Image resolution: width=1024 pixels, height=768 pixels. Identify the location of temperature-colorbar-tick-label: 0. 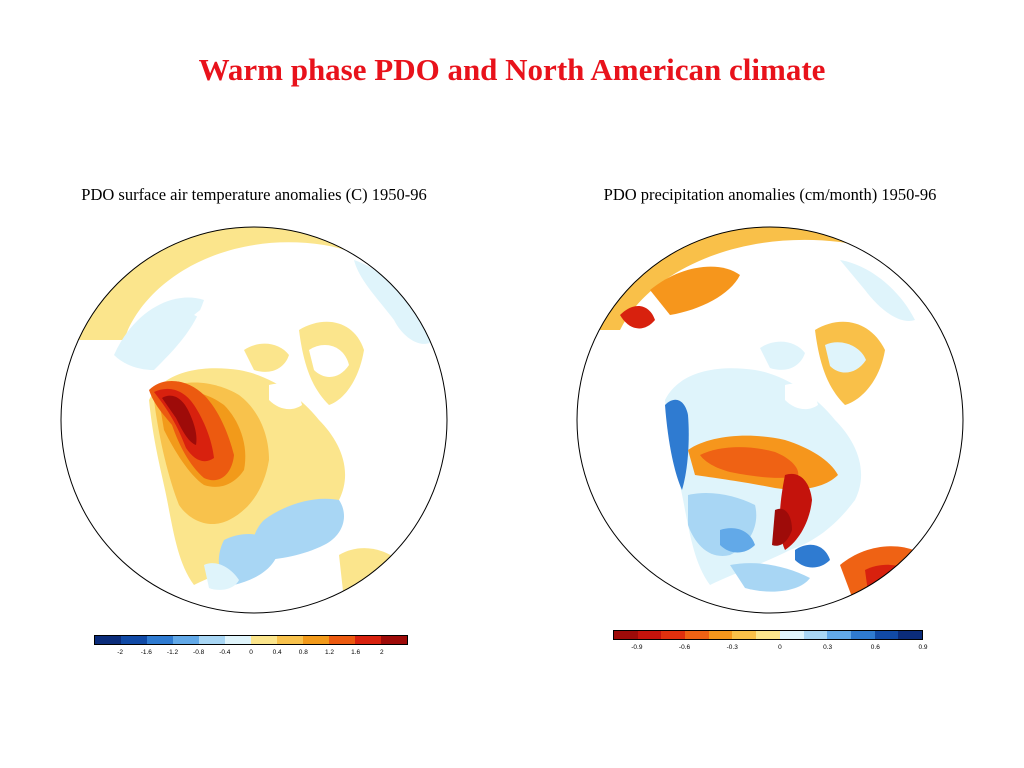
(251, 652).